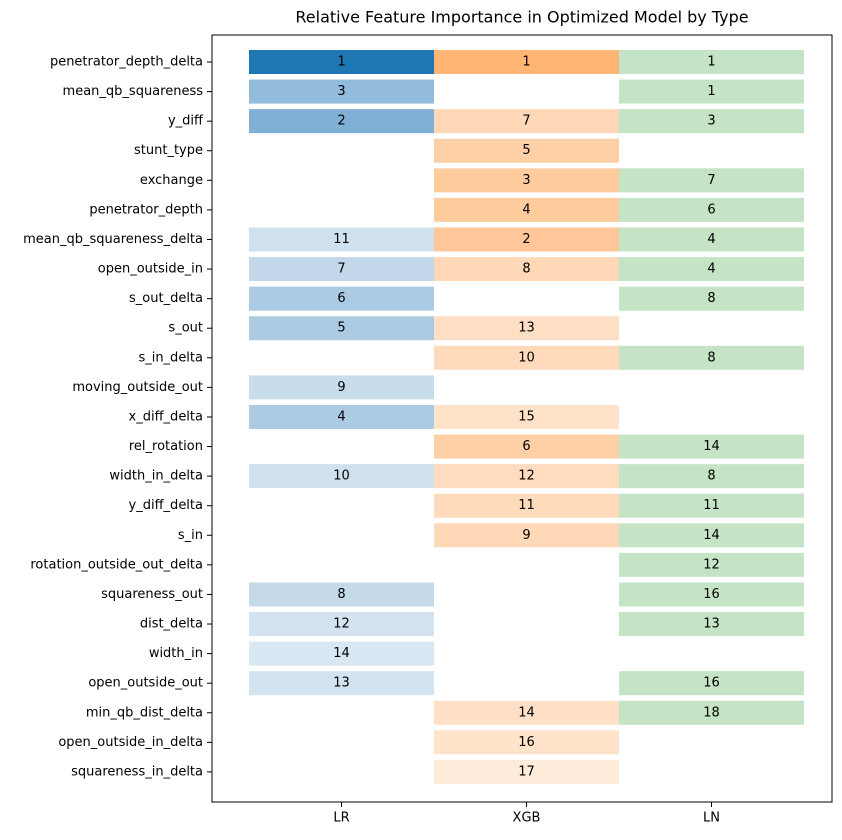 Image resolution: width=842 pixels, height=840 pixels. I want to click on y-tick-label: open_outside_out, so click(145, 683).